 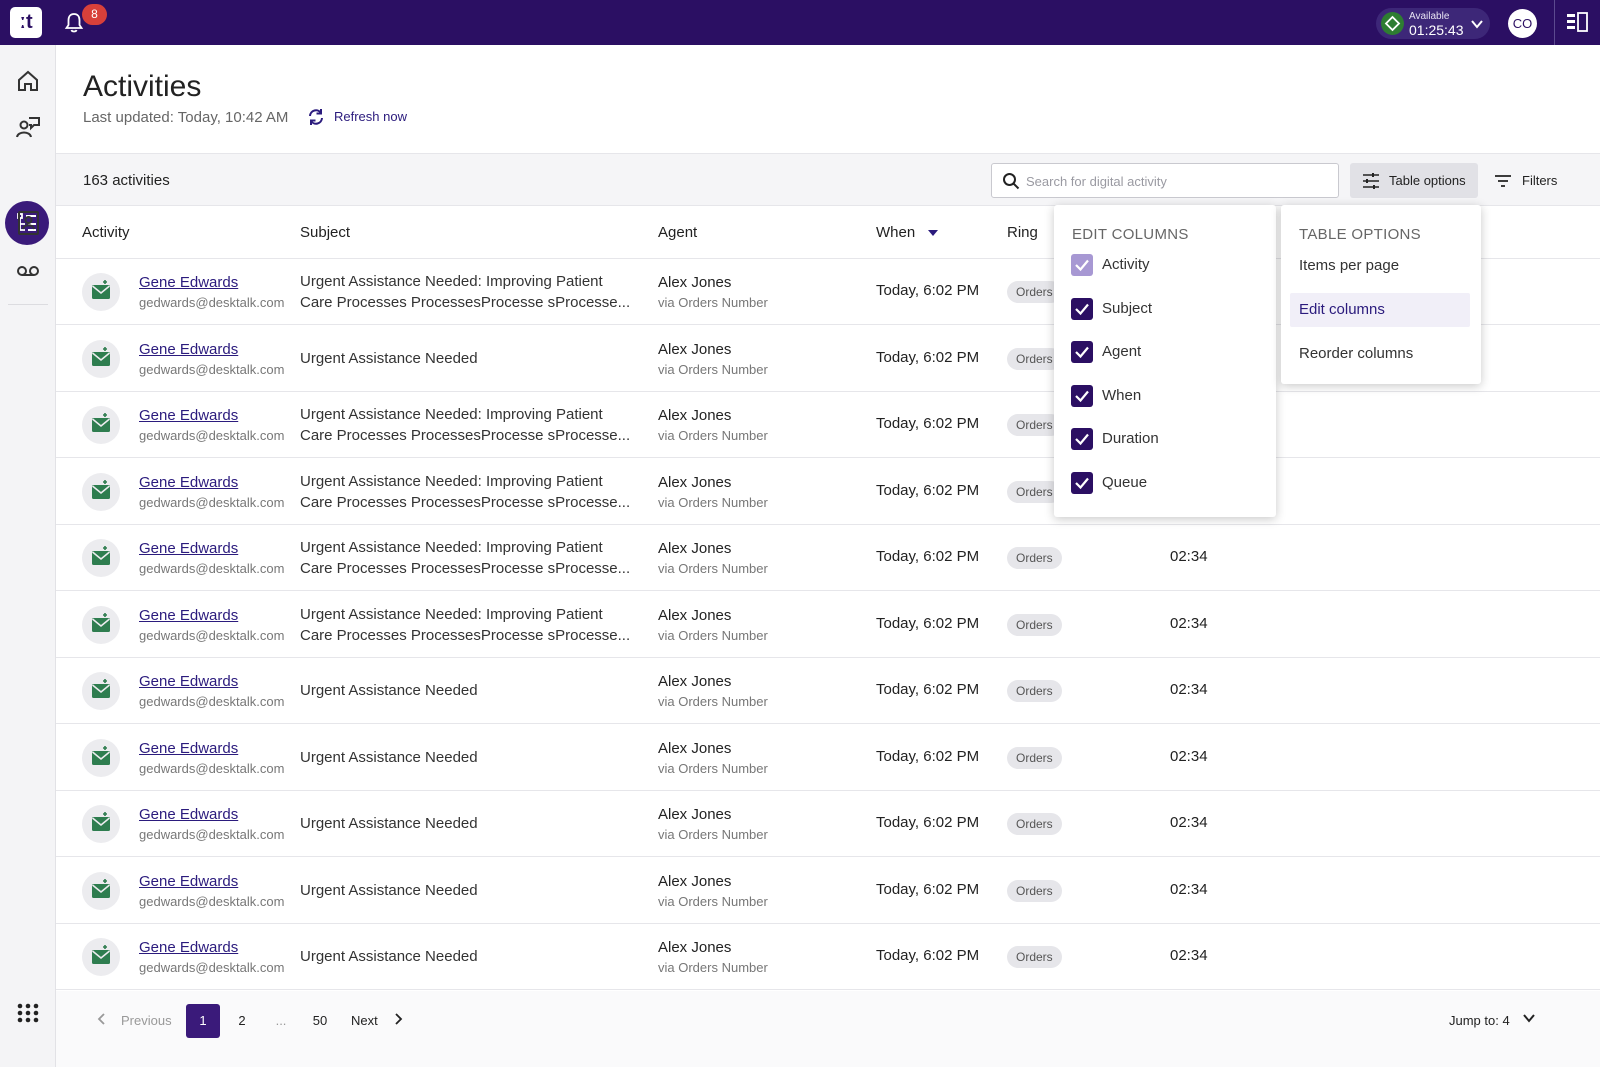 What do you see at coordinates (1166, 265) in the screenshot?
I see `column-toggle-activity: Activity` at bounding box center [1166, 265].